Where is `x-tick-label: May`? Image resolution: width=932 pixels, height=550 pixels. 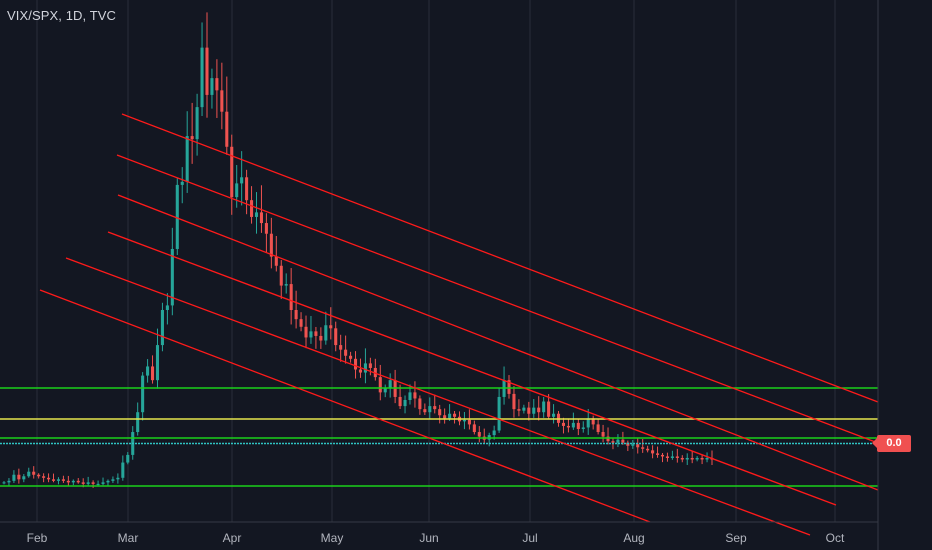 x-tick-label: May is located at coordinates (332, 538).